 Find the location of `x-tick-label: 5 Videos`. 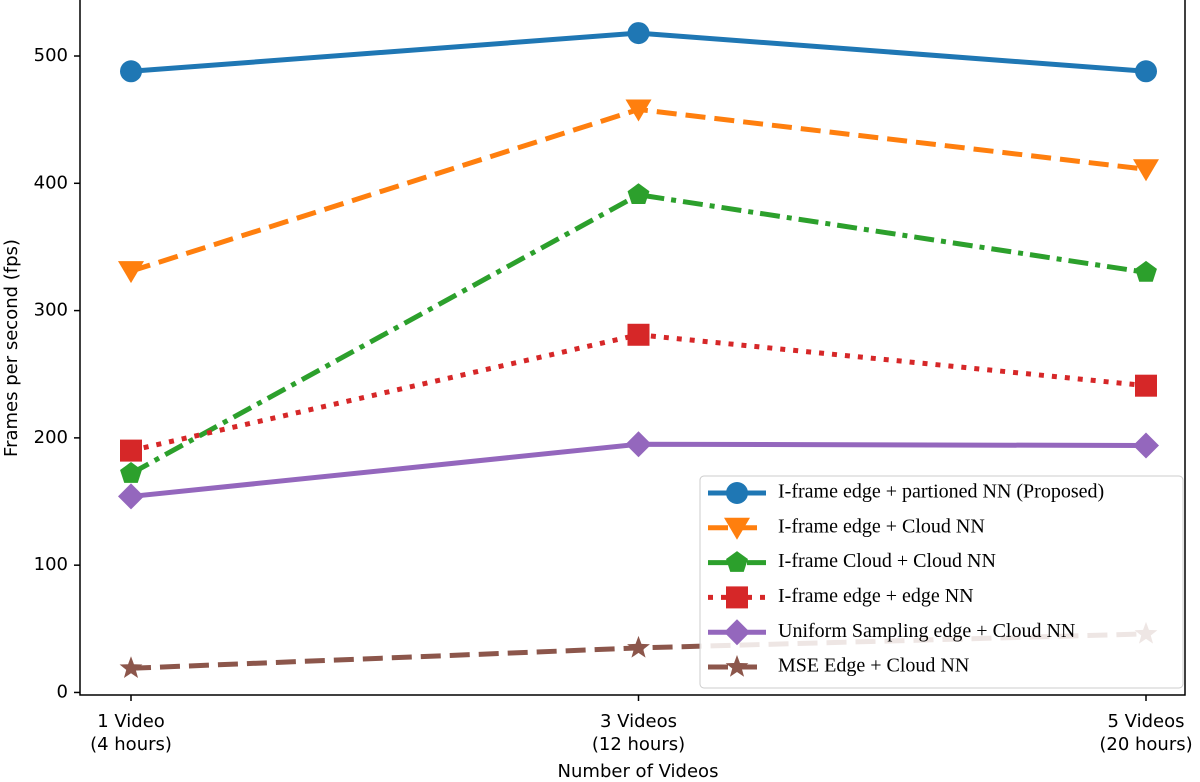

x-tick-label: 5 Videos is located at coordinates (1146, 721).